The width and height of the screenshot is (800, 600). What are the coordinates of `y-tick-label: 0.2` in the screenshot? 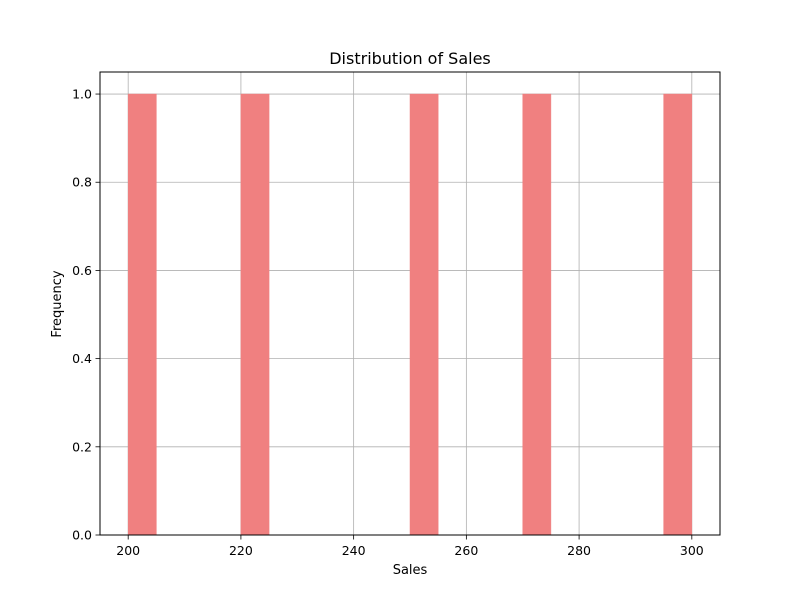 It's located at (82, 446).